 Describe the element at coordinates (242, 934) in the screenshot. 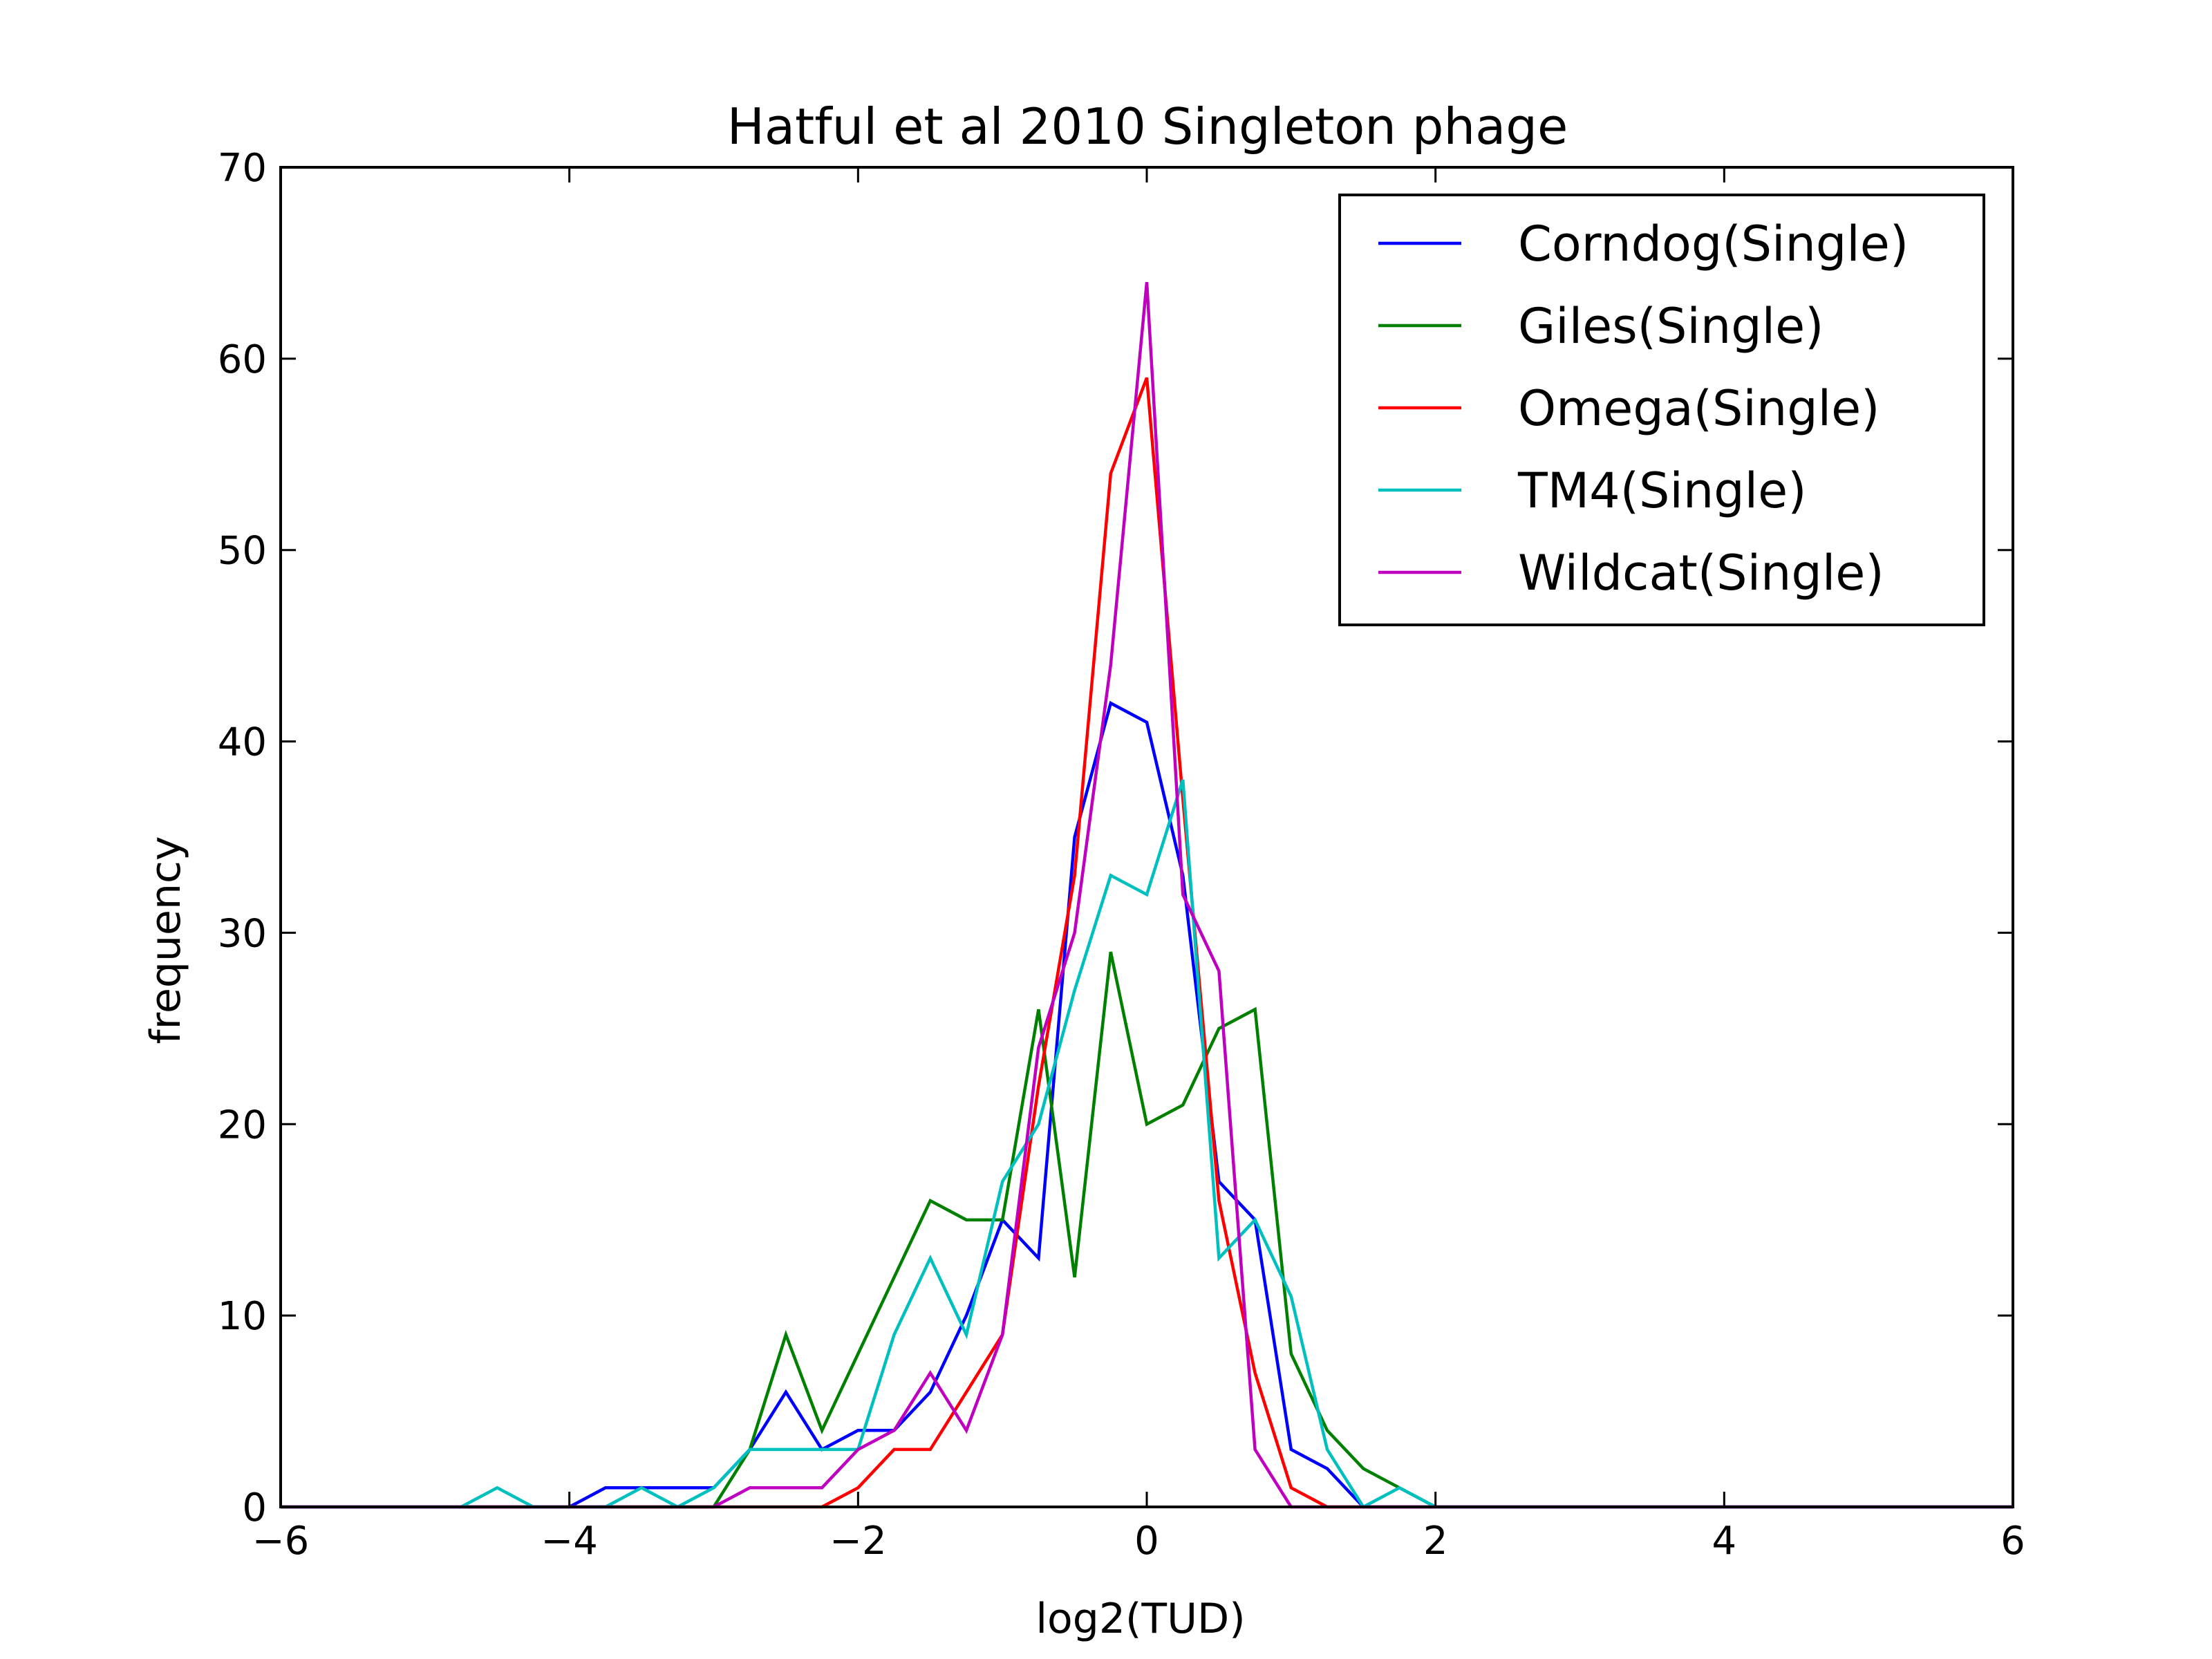

I see `y-tick-label: 30` at that location.